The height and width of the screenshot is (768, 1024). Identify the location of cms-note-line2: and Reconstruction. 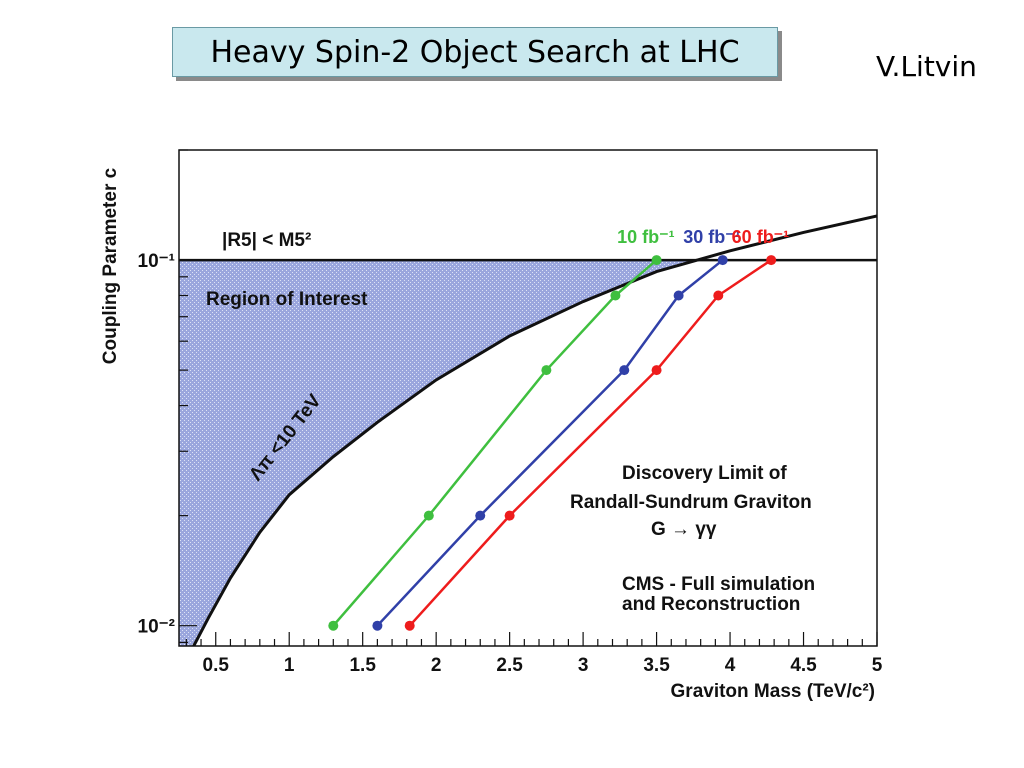
(711, 604).